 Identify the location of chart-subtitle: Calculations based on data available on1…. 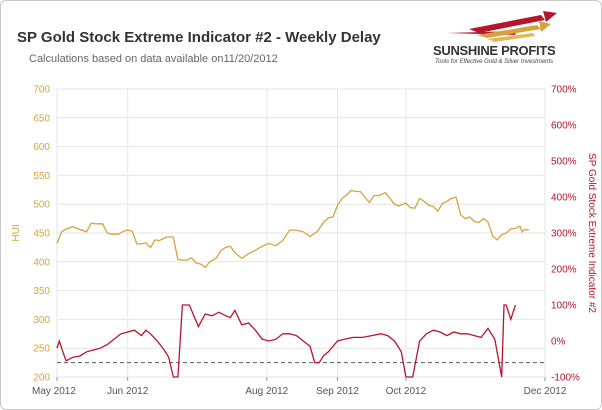
(153, 59).